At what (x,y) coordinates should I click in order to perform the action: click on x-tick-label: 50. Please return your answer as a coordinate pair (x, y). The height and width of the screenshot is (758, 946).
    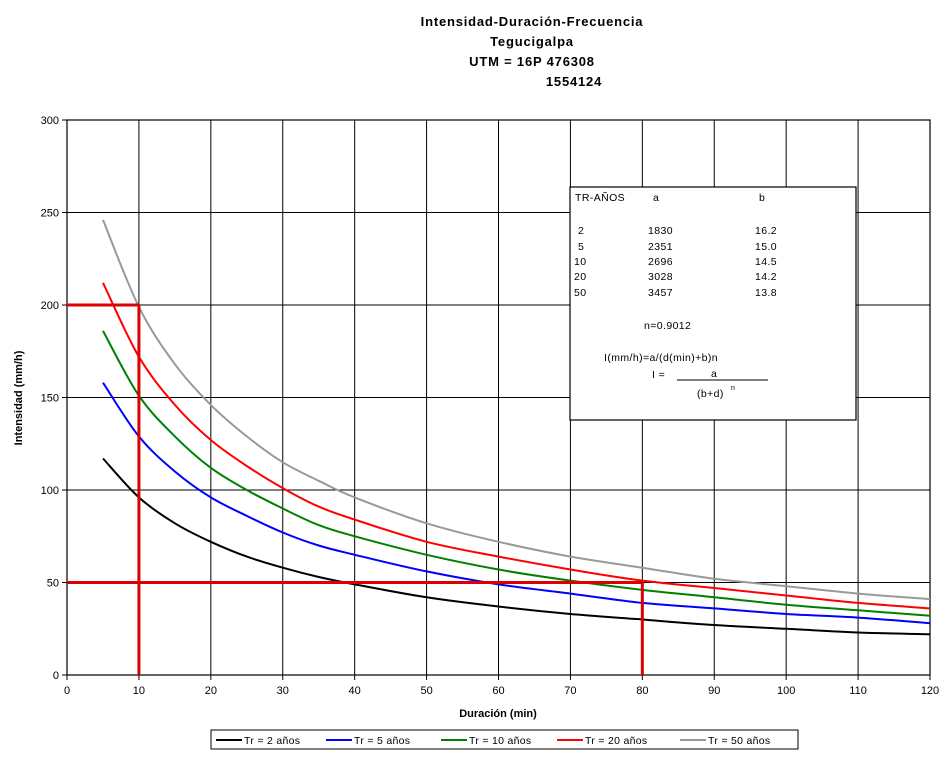
    Looking at the image, I should click on (426, 691).